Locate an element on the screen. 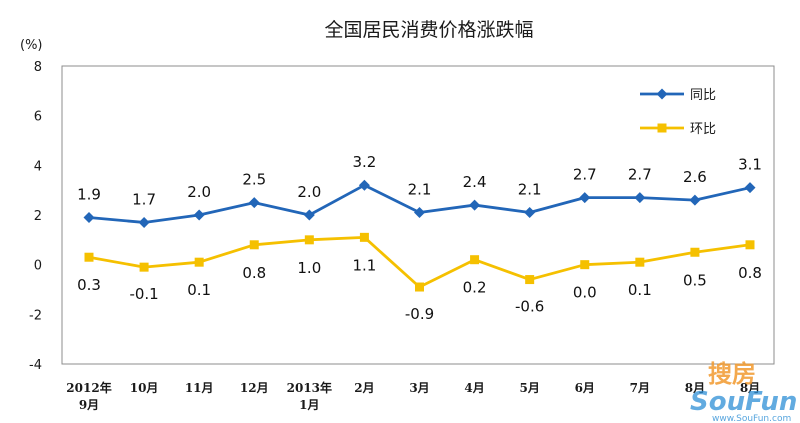  data-label: -0.1 is located at coordinates (143, 294).